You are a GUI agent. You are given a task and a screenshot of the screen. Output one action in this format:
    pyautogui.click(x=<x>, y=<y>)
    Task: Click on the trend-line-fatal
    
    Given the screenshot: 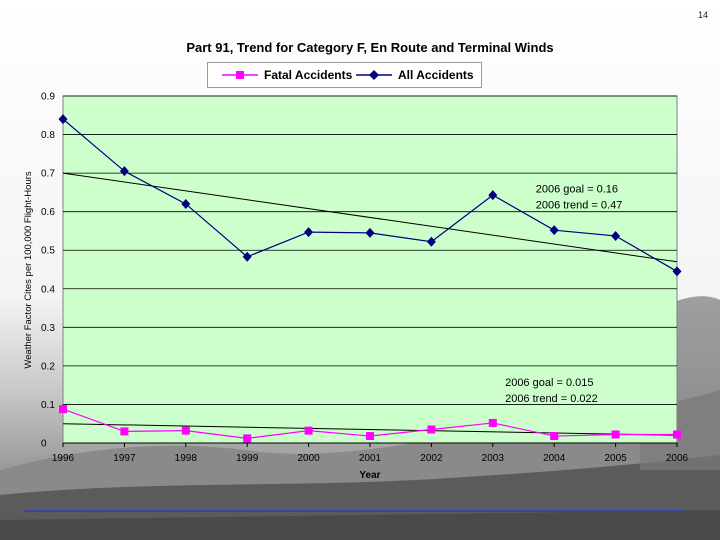 What is the action you would take?
    pyautogui.click(x=370, y=429)
    